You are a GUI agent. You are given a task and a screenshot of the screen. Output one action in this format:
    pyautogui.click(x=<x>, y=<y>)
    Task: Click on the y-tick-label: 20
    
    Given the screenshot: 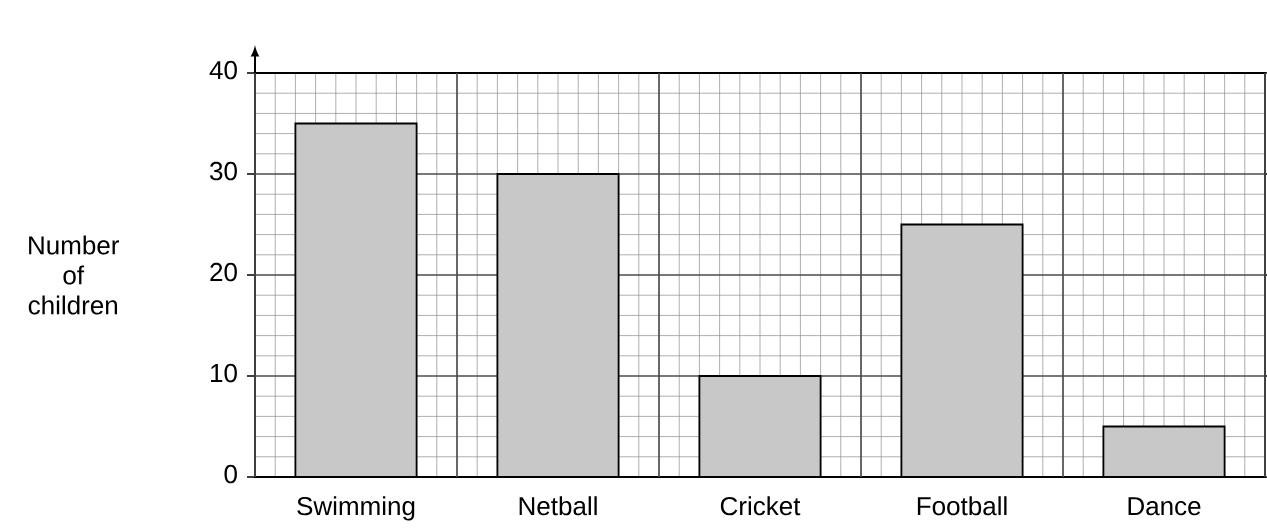 What is the action you would take?
    pyautogui.click(x=223, y=272)
    